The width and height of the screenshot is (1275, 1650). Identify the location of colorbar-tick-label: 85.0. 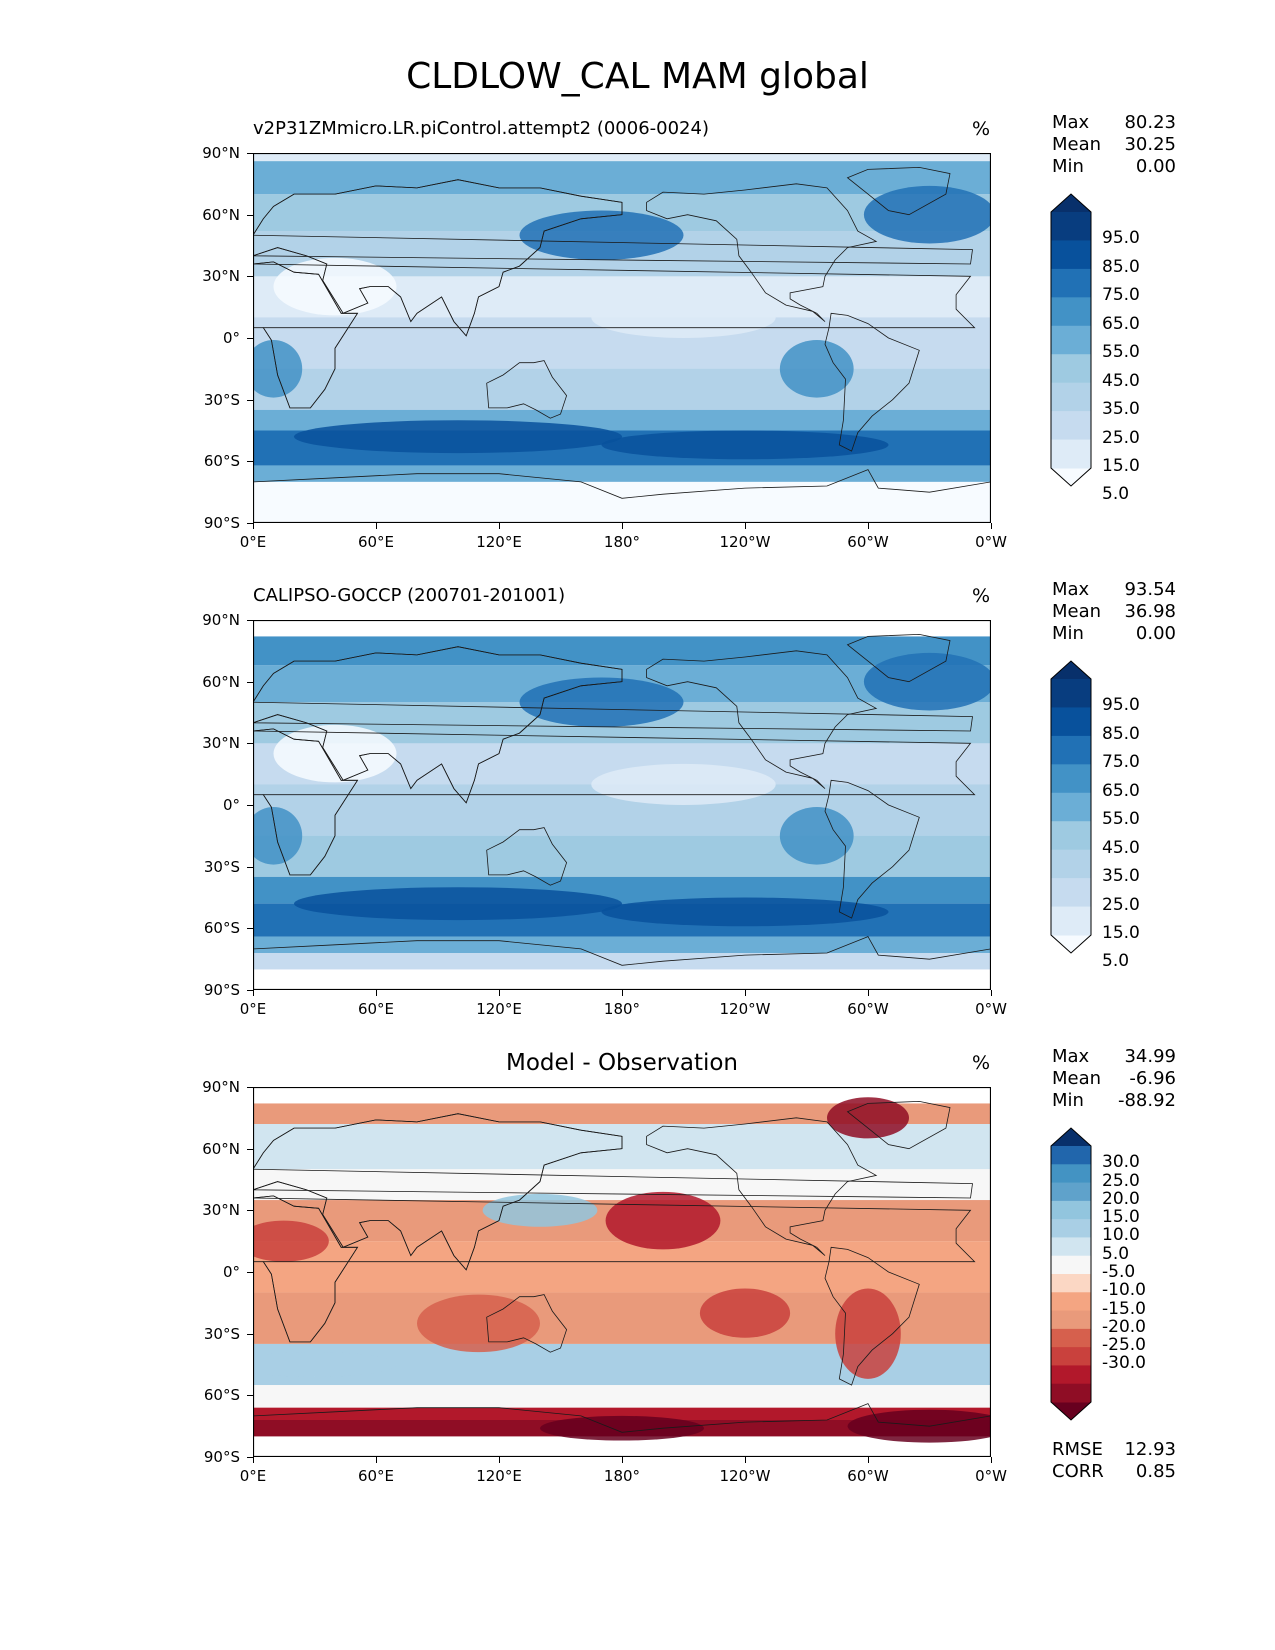
(1121, 733).